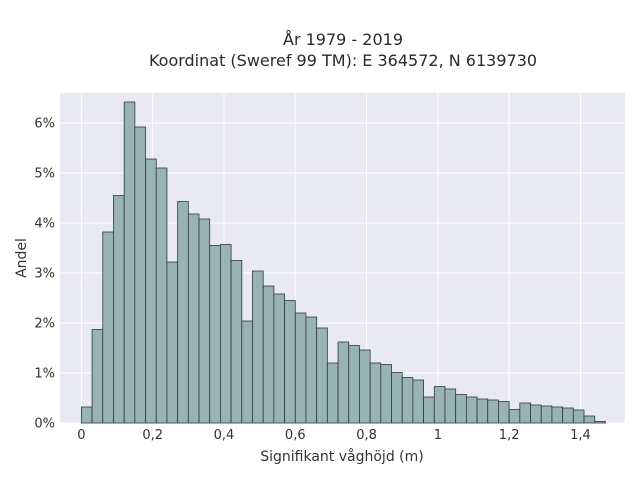  Describe the element at coordinates (343, 39) in the screenshot. I see `chart-title: År 1979 - 2019` at that location.